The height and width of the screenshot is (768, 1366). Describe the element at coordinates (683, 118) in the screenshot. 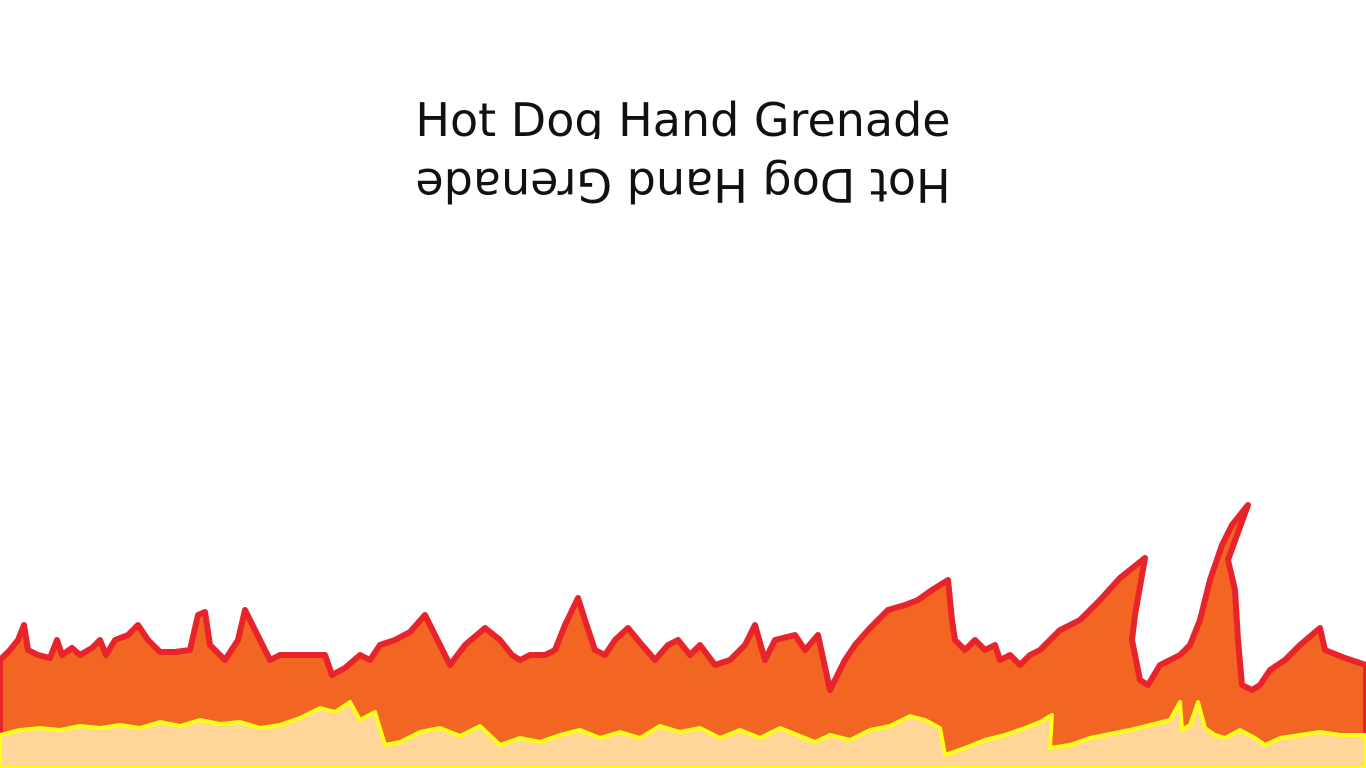

I see `game-title: Hot Dog Hand Grenade` at that location.